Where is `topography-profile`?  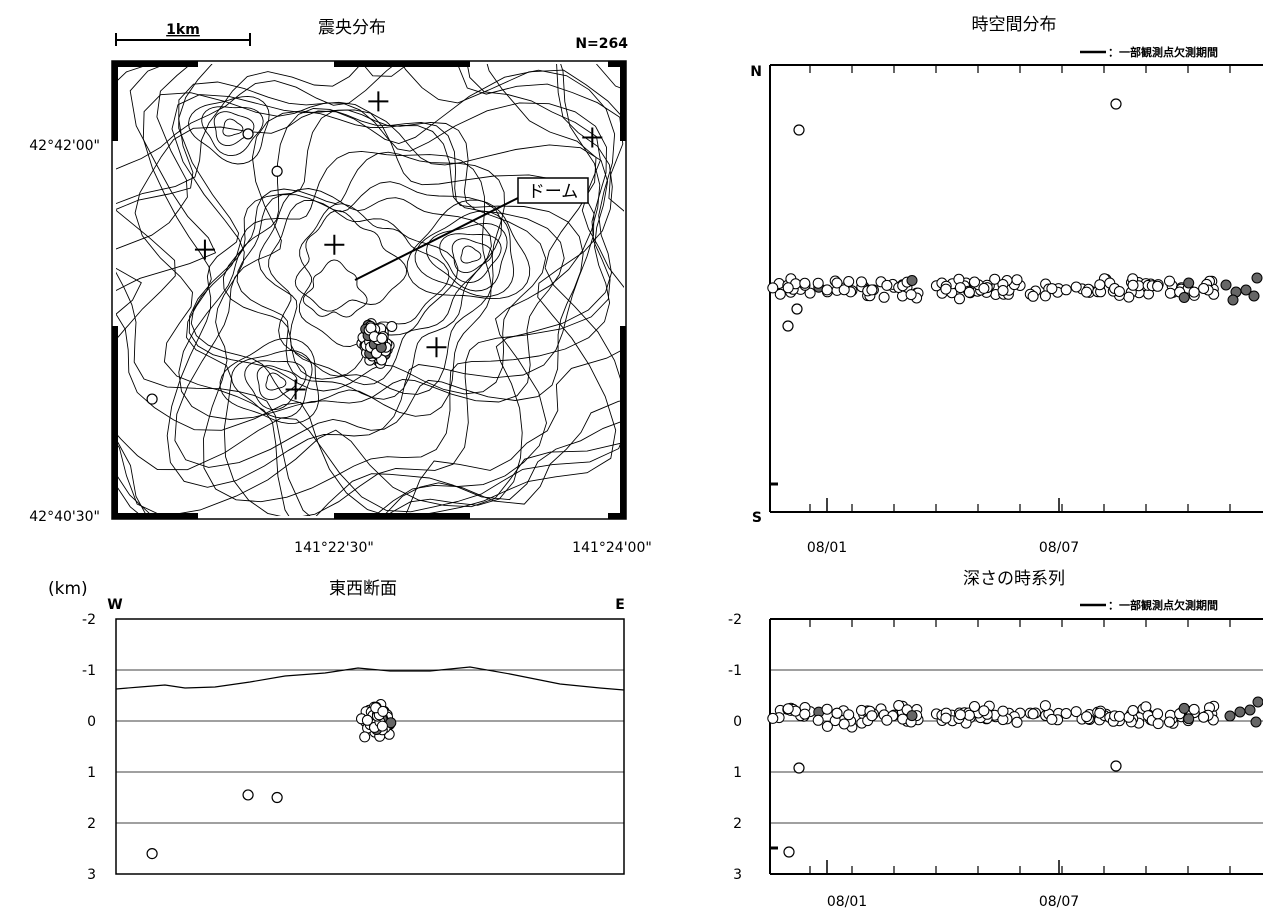 topography-profile is located at coordinates (370, 678).